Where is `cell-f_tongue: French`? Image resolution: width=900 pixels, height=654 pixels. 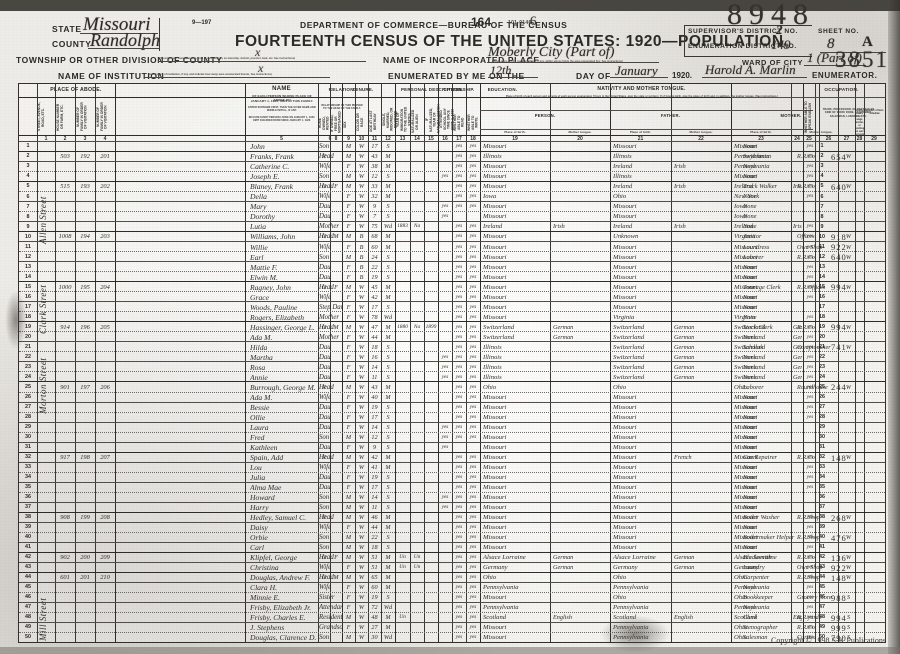 cell-f_tongue: French is located at coordinates (683, 457).